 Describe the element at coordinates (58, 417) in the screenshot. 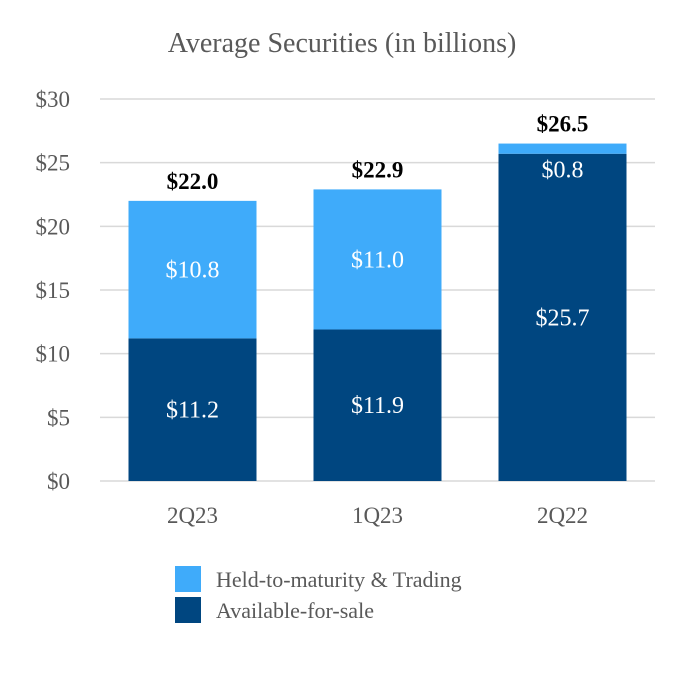

I see `y-tick-label: $5` at that location.